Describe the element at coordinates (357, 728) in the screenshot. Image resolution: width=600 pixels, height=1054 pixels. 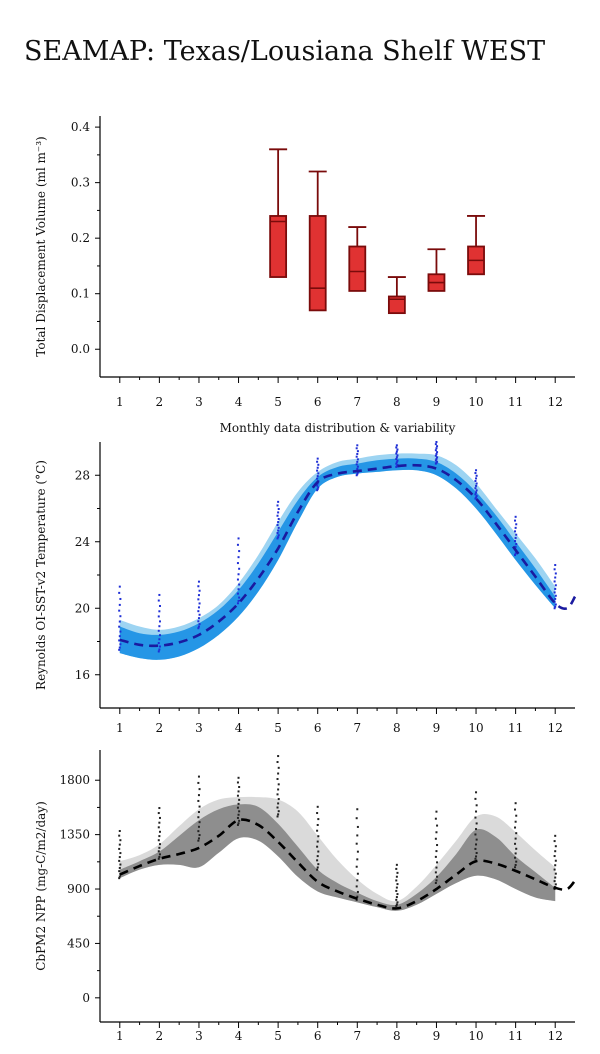
I see `x-tick-label: 7` at that location.